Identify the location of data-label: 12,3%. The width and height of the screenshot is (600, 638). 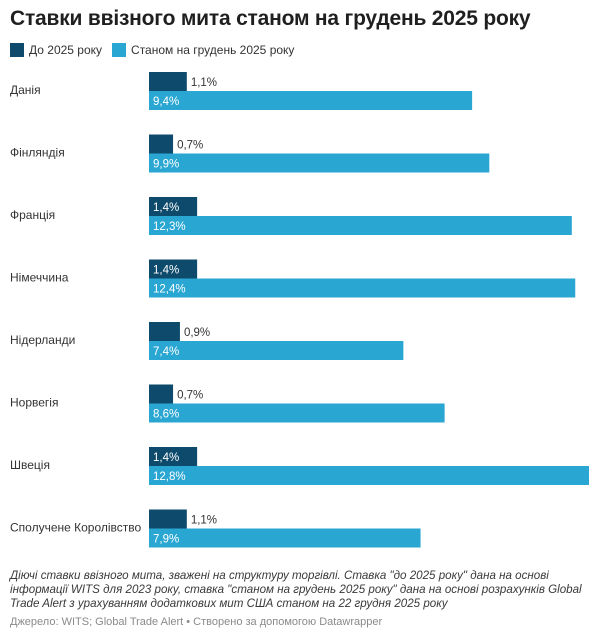
(169, 227).